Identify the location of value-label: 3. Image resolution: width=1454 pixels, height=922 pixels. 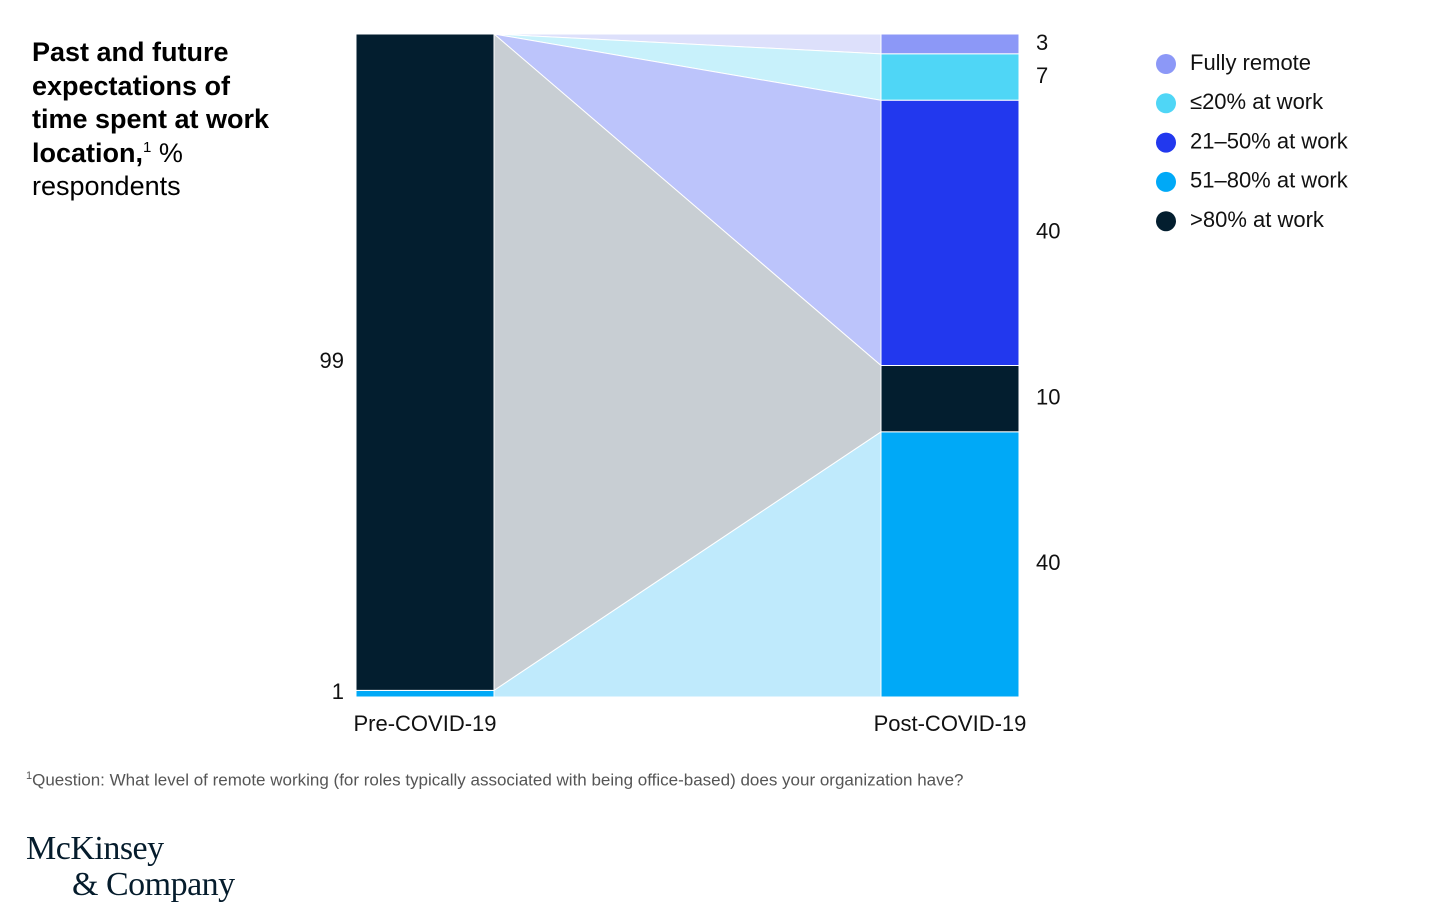
(1042, 42).